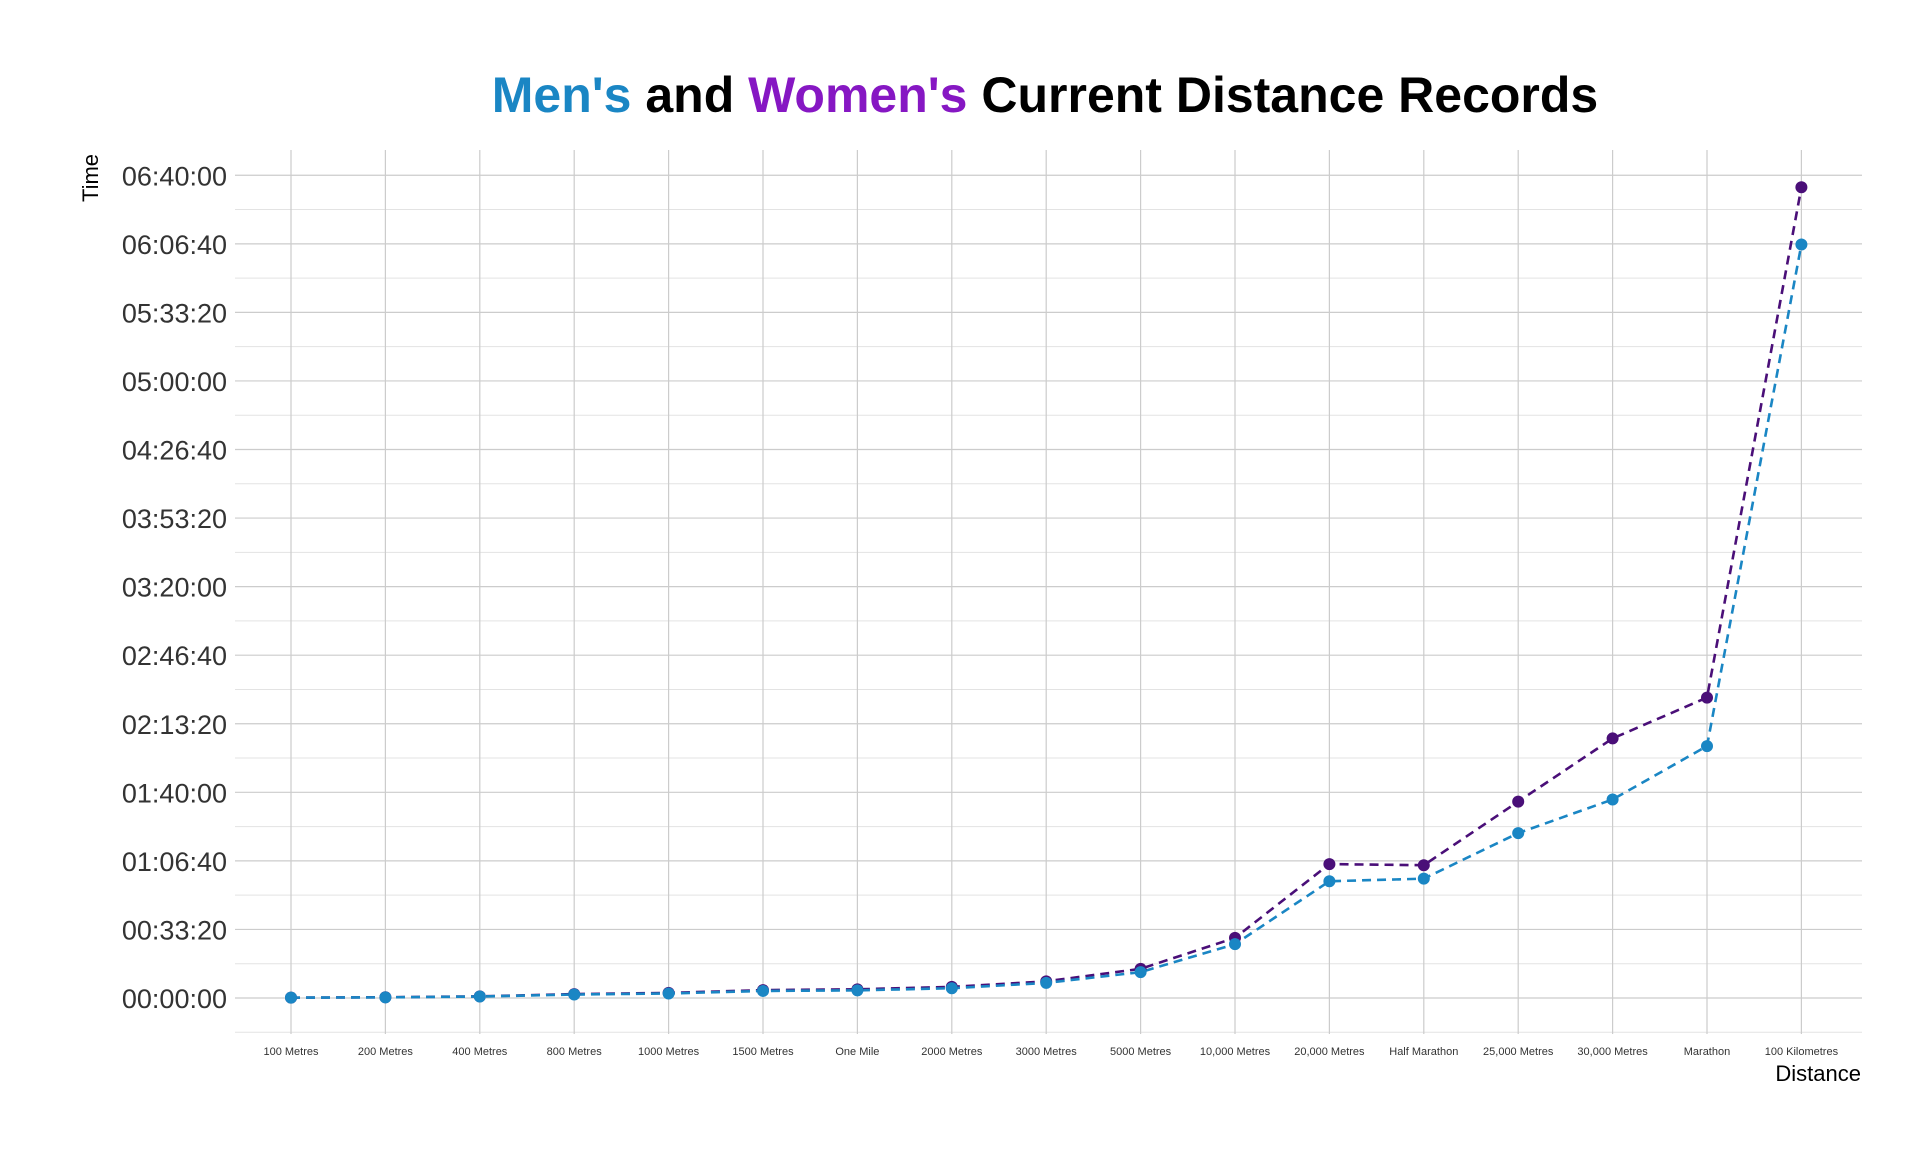 Image resolution: width=1920 pixels, height=1152 pixels. I want to click on title-rest: Current Distance Records, so click(1283, 95).